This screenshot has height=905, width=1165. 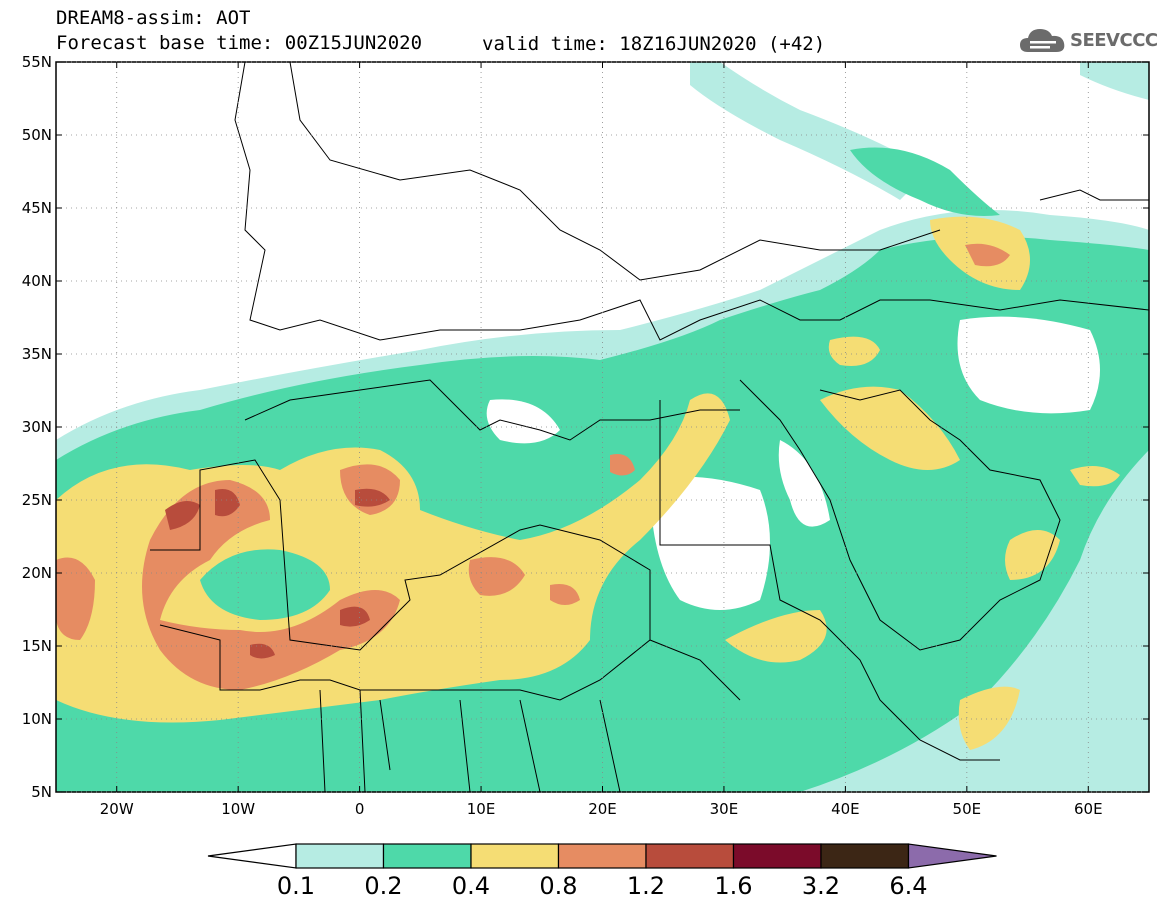 I want to click on lat-label: 50N, so click(x=37, y=135).